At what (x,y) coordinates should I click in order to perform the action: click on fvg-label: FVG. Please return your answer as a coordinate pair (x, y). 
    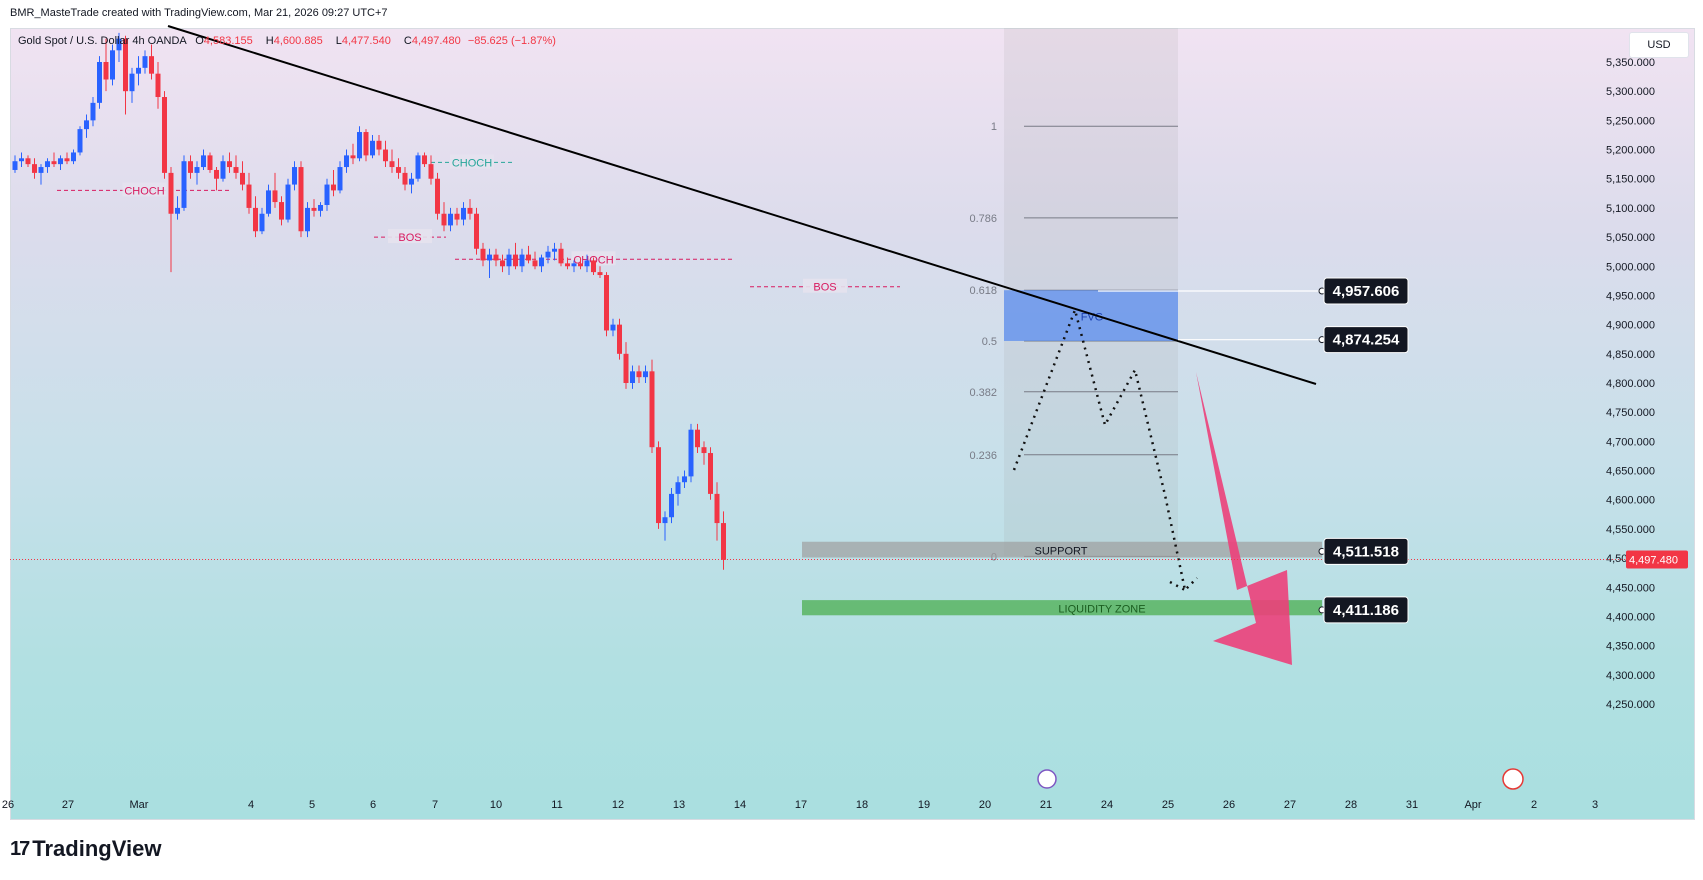
    Looking at the image, I should click on (1092, 318).